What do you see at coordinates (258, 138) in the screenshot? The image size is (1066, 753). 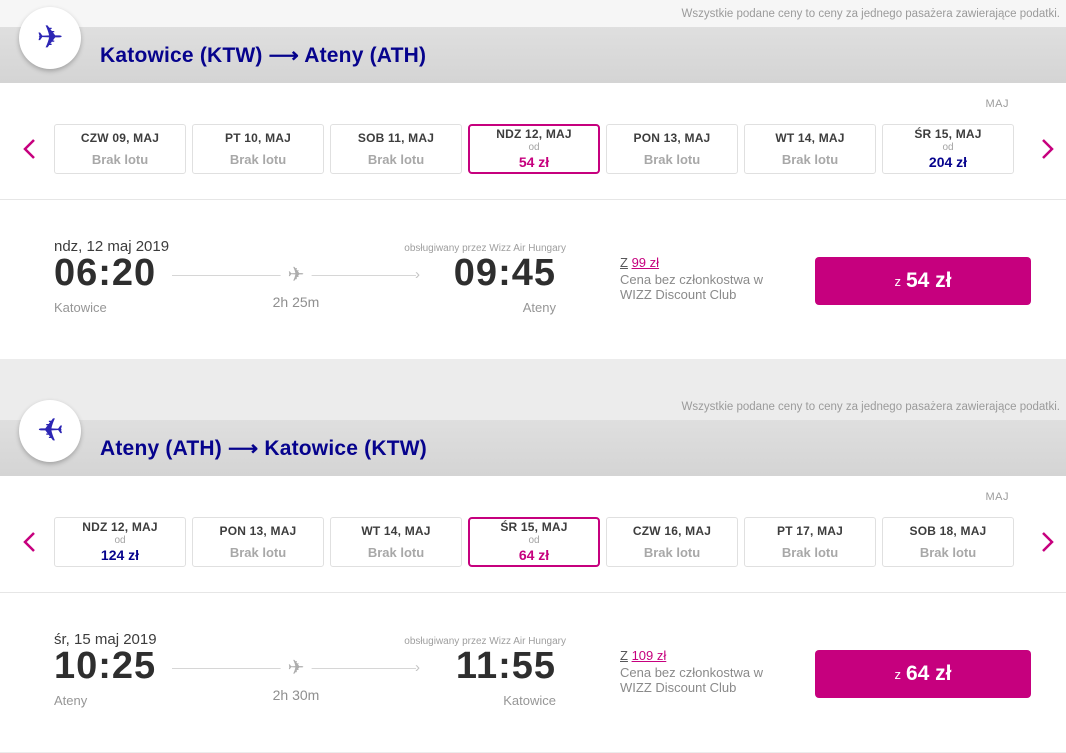 I see `date-cell-day: PT 10, MAJ` at bounding box center [258, 138].